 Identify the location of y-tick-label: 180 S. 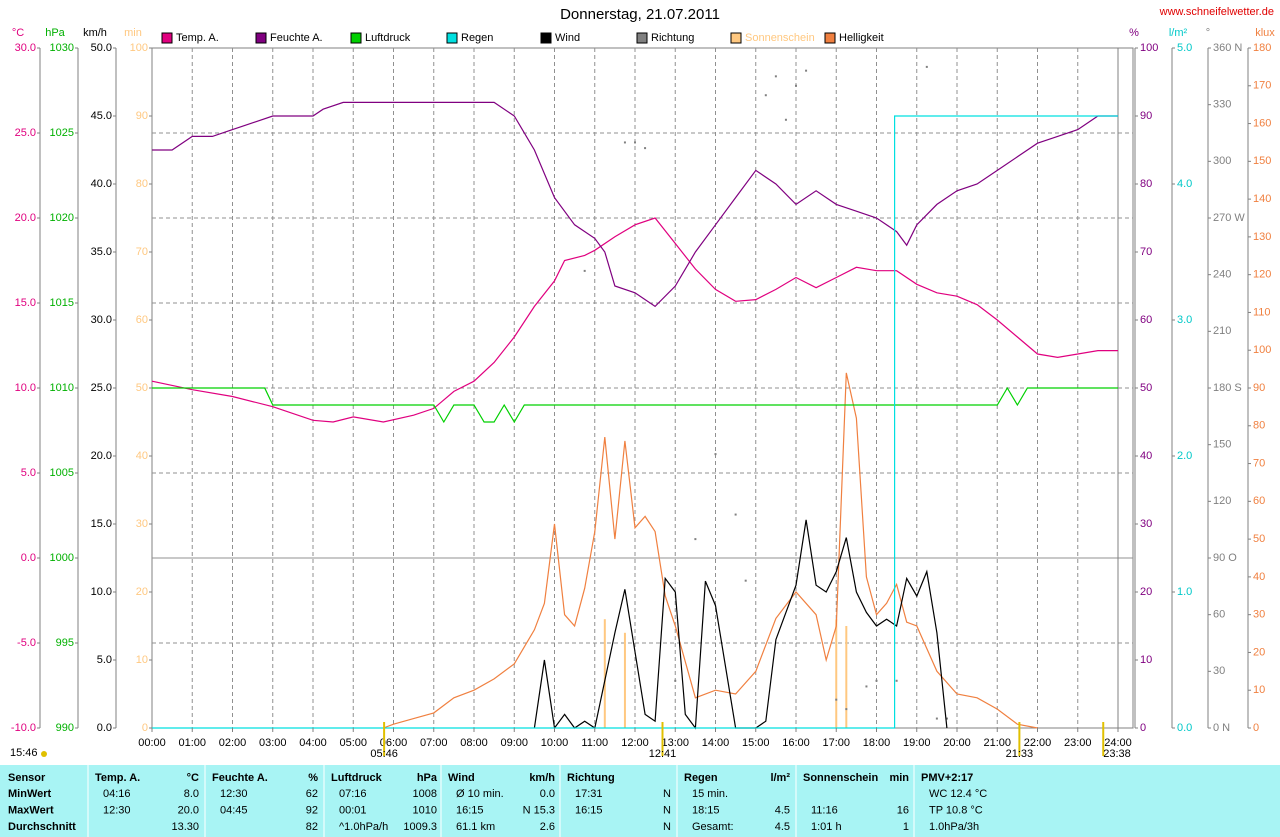
(1227, 388).